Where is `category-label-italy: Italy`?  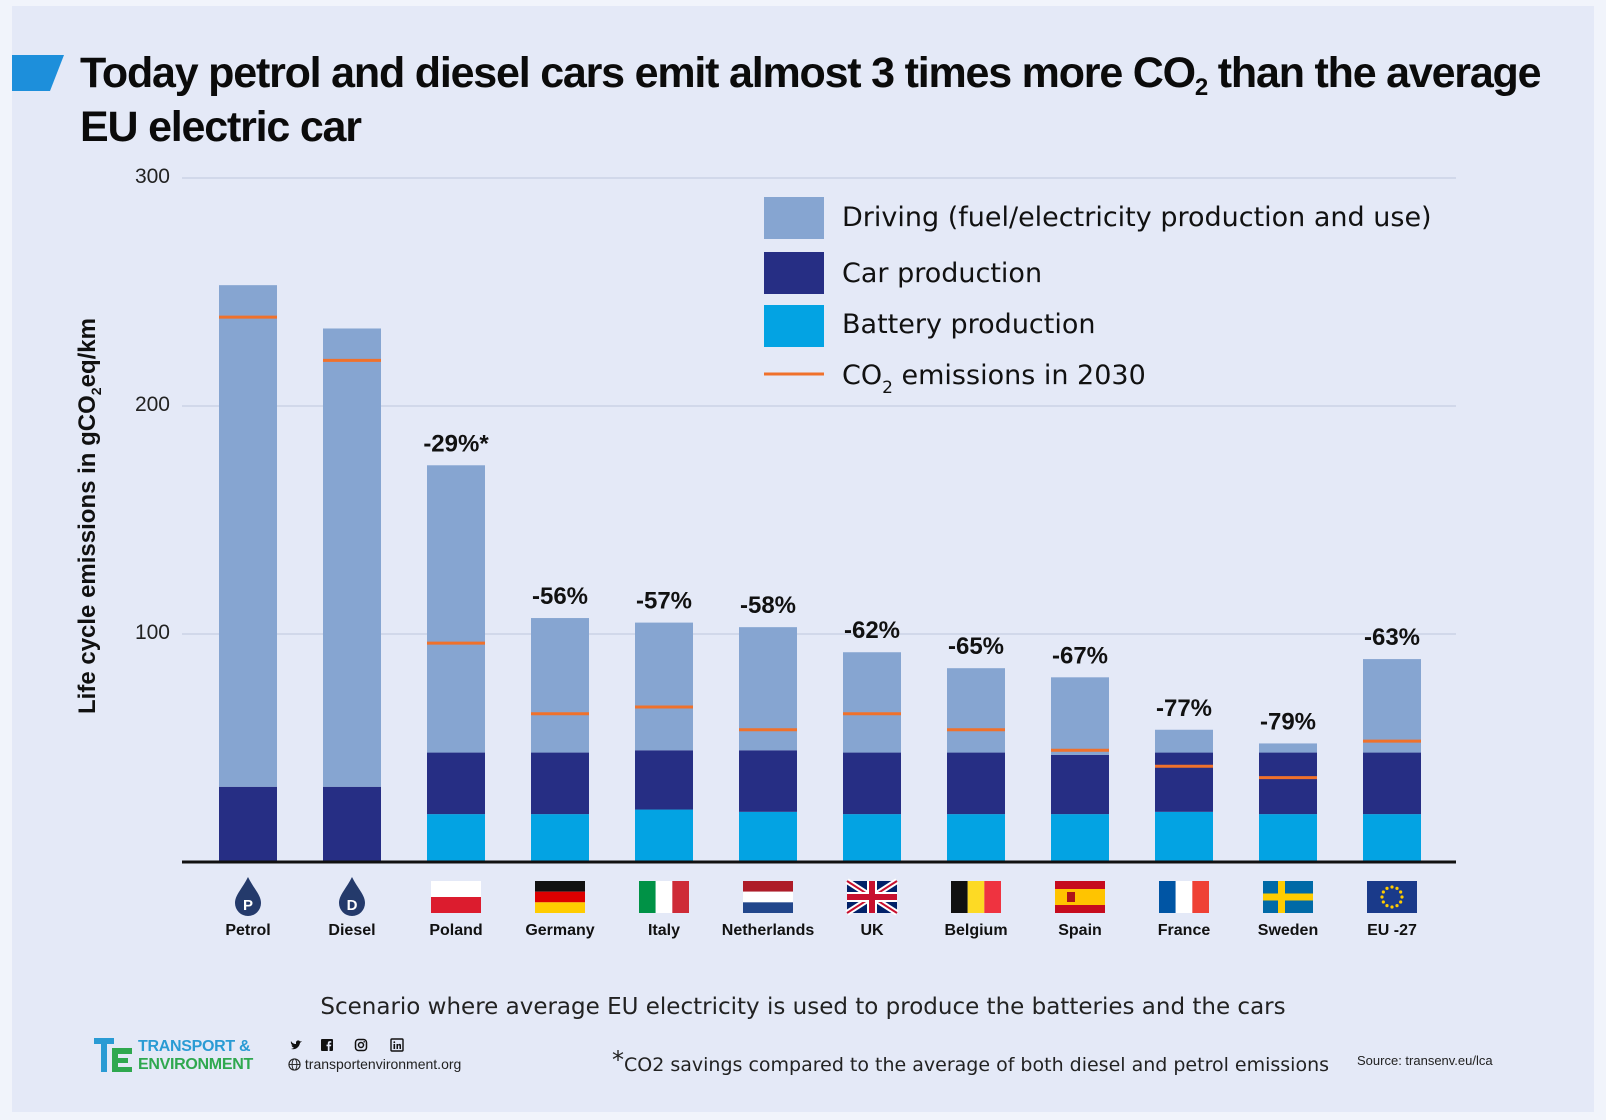 category-label-italy: Italy is located at coordinates (664, 930).